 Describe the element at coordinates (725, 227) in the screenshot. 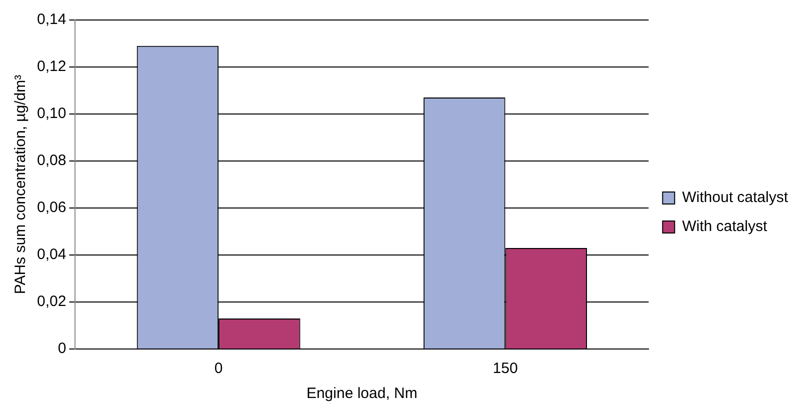

I see `legend-label: With catalyst` at that location.